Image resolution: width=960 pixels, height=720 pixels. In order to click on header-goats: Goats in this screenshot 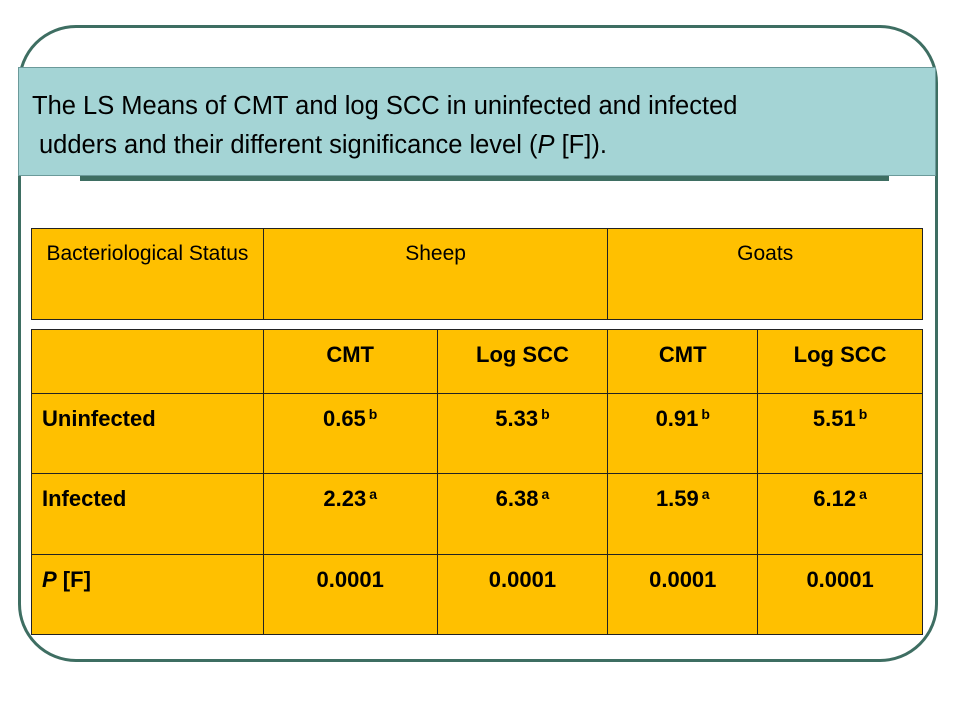, I will do `click(765, 274)`.